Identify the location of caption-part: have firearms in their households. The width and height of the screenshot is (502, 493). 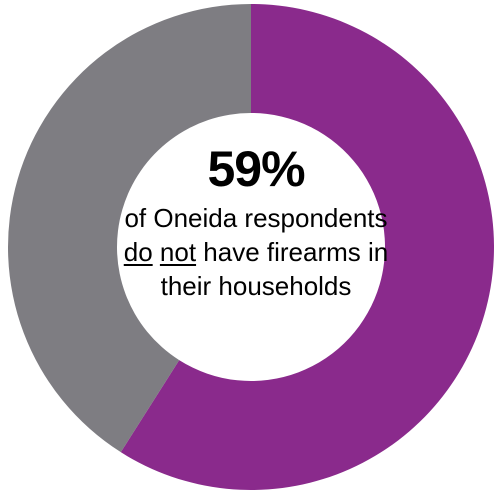
(274, 269).